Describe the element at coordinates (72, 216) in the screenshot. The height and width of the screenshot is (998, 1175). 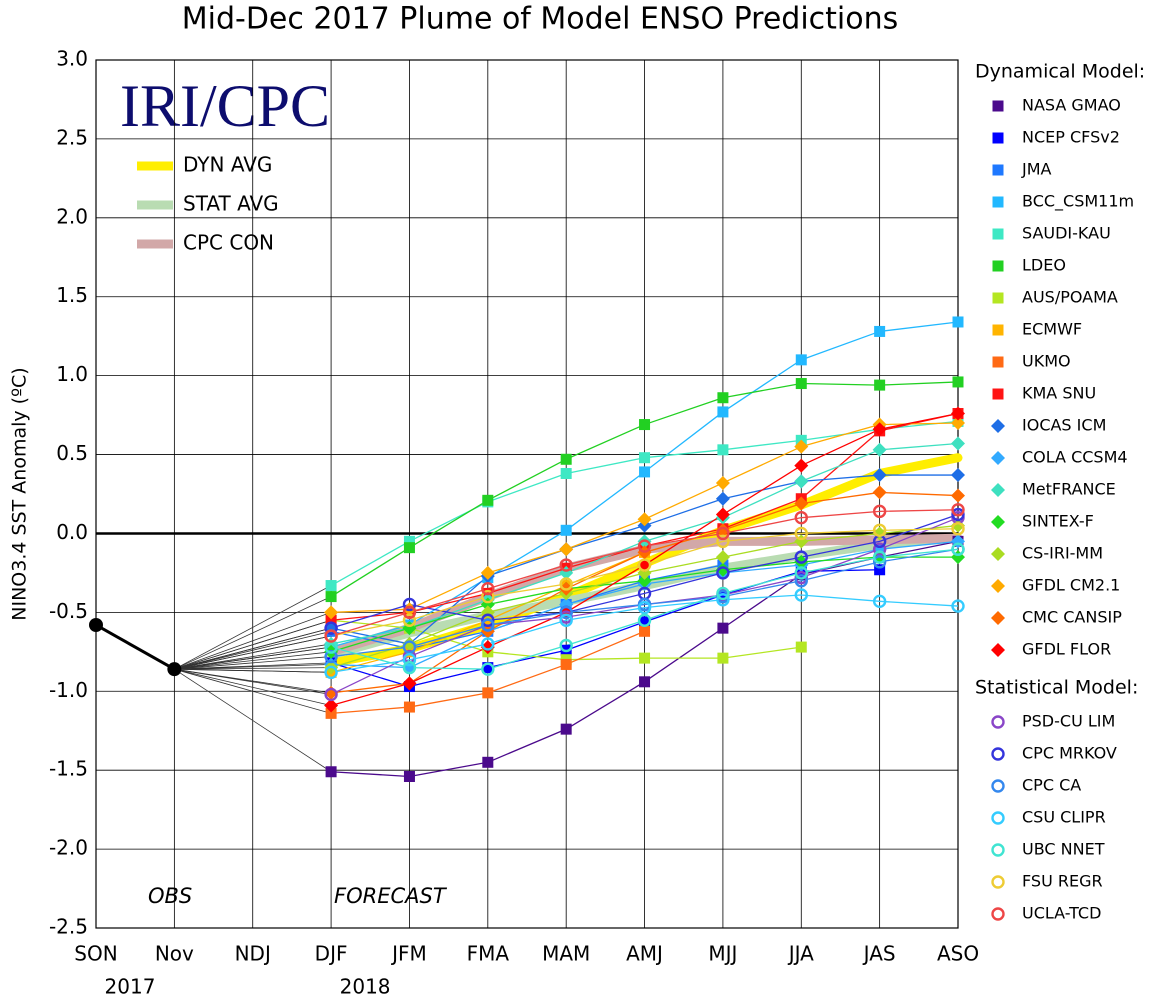
I see `y-tick-label: 2.0` at that location.